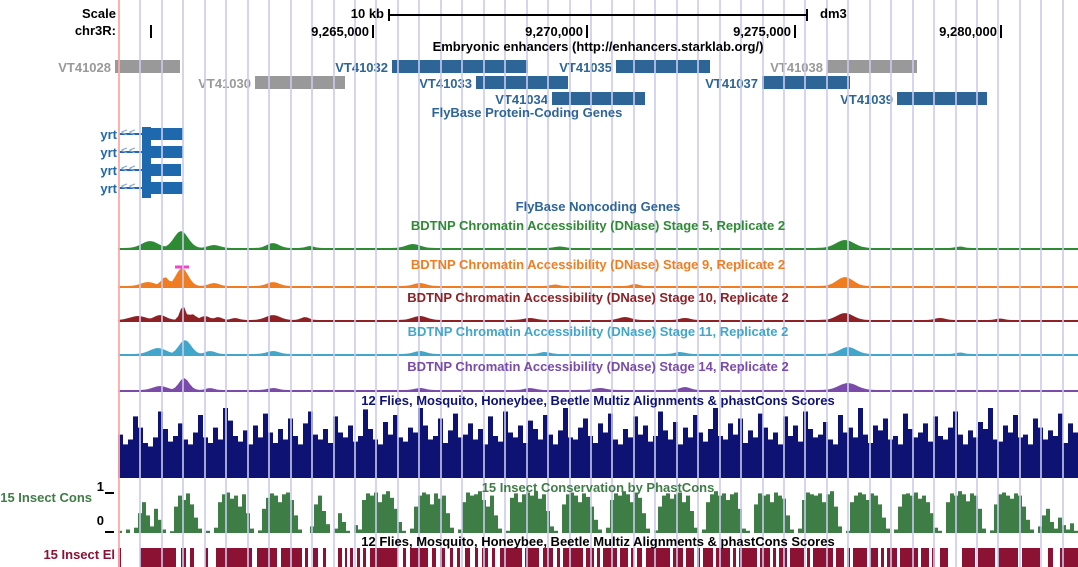 The height and width of the screenshot is (567, 1078). What do you see at coordinates (663, 66) in the screenshot?
I see `enhancer-bar-VT41035` at bounding box center [663, 66].